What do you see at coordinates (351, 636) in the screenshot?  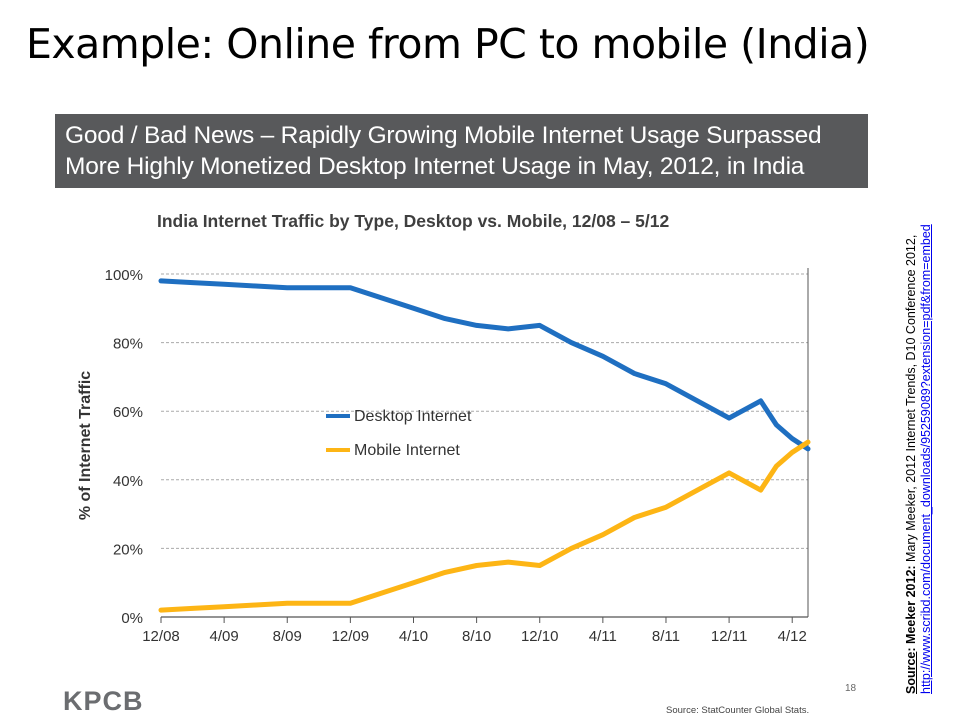 I see `x-tick-label: 12/09` at bounding box center [351, 636].